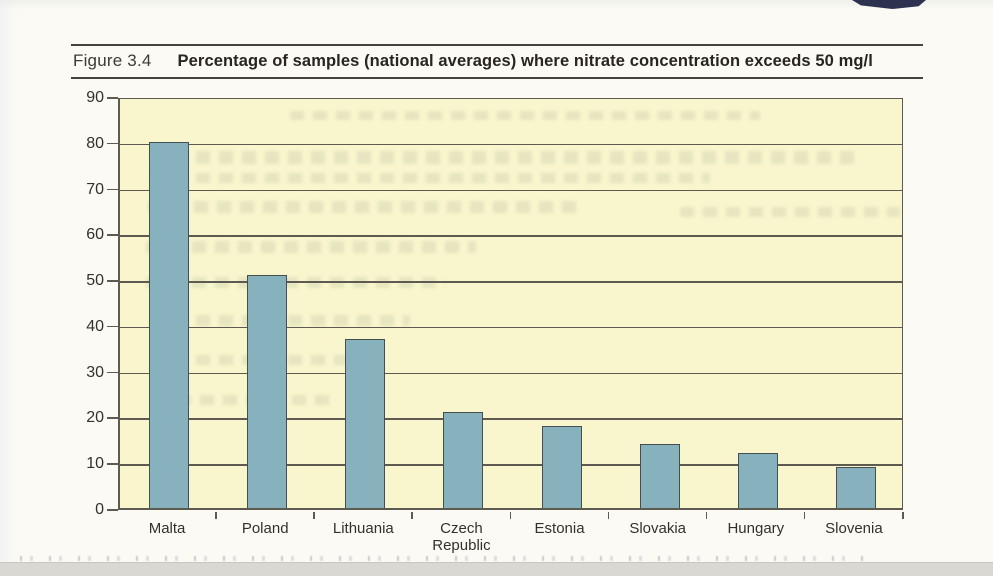 Image resolution: width=993 pixels, height=576 pixels. What do you see at coordinates (889, 4) in the screenshot?
I see `book-cover-corner` at bounding box center [889, 4].